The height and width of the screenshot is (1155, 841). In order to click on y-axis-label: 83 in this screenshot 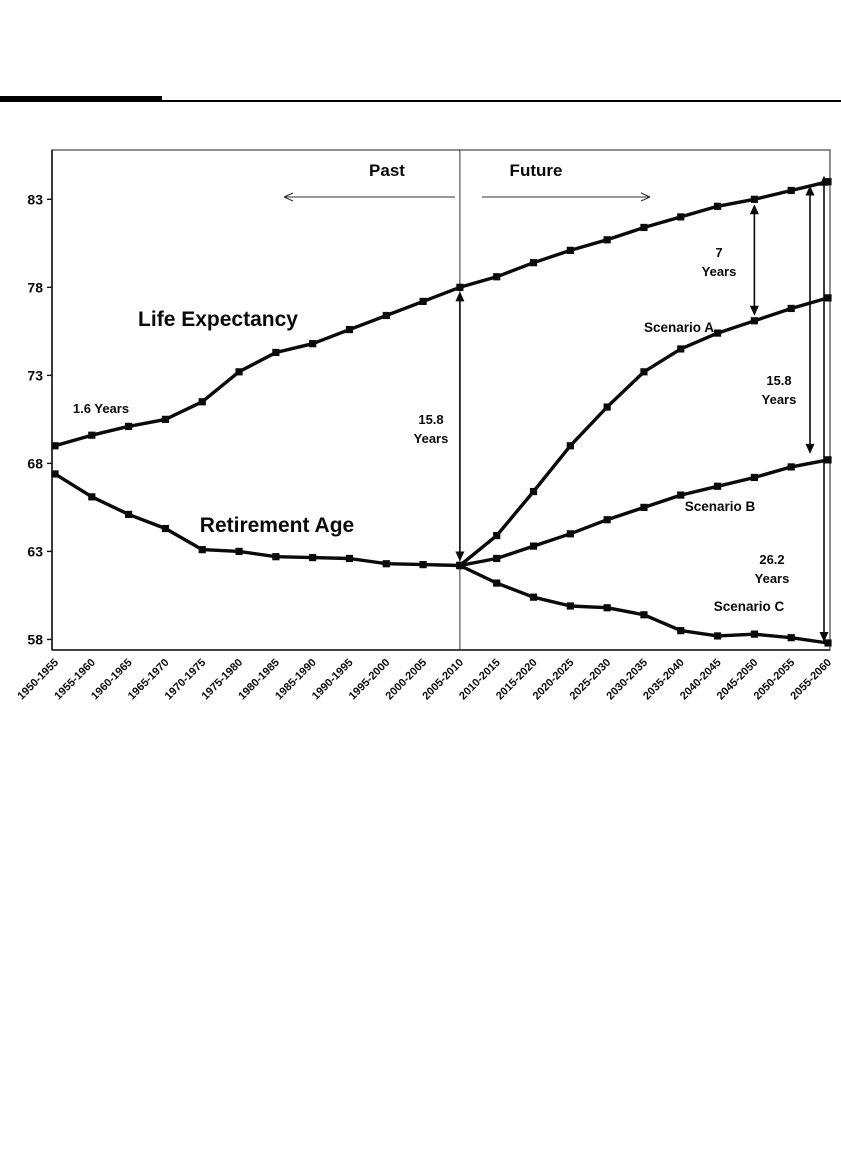, I will do `click(35, 199)`.